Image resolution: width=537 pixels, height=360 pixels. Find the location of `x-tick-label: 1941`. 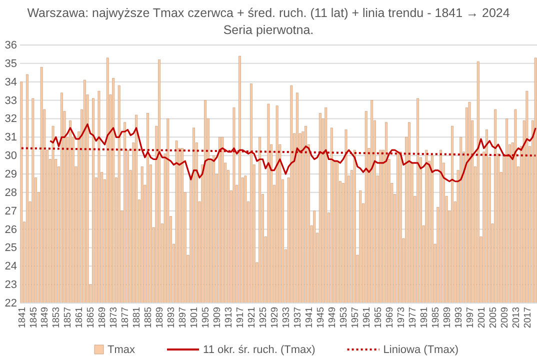

x-tick-label: 1941 is located at coordinates (309, 317).